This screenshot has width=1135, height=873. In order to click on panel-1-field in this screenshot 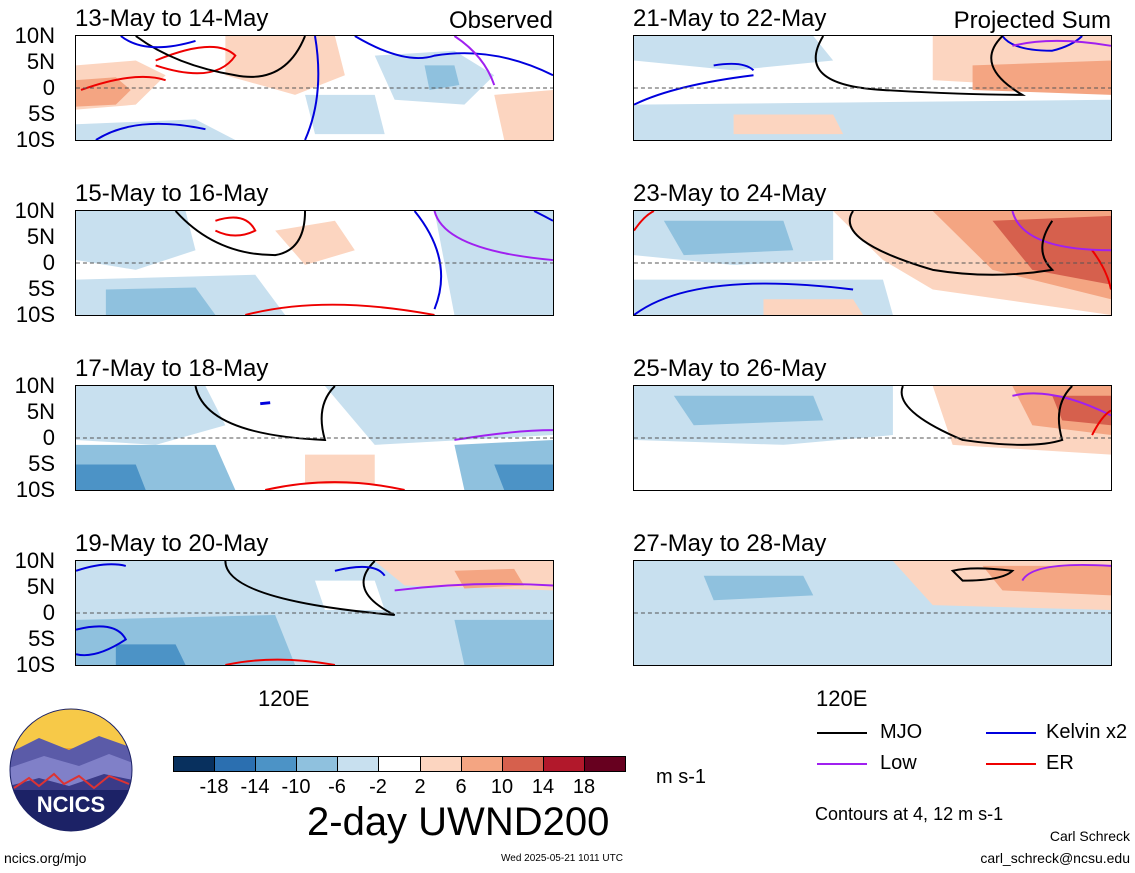, I will do `click(314, 88)`.